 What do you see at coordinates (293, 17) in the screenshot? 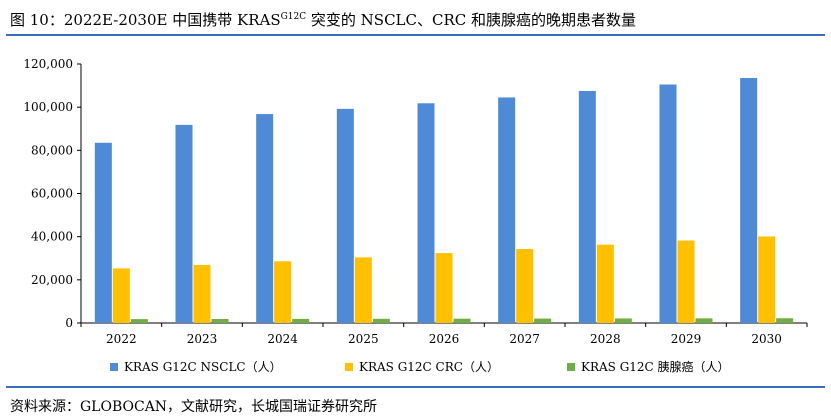
I see `title-superscript: G12C` at bounding box center [293, 17].